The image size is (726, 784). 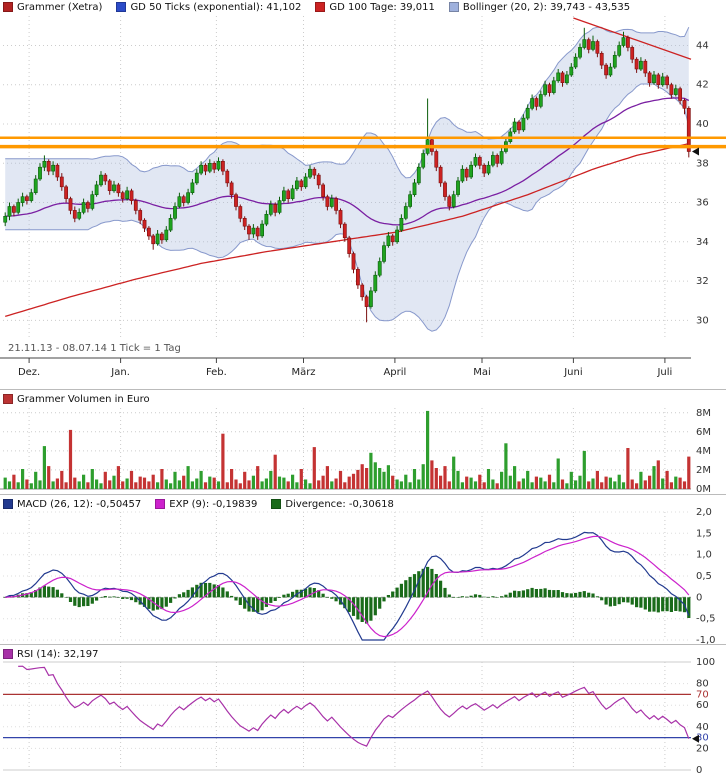 I want to click on svg-text: 1,0, so click(x=704, y=555).